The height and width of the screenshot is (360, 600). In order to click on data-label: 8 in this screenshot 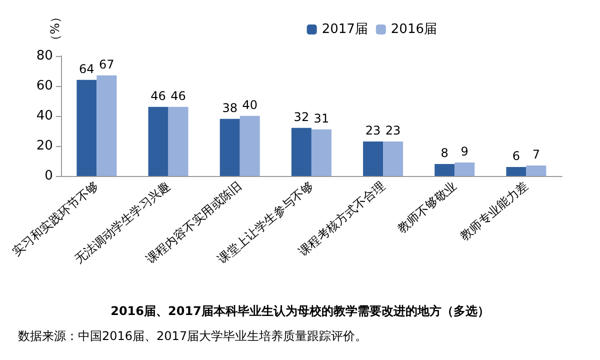, I will do `click(444, 153)`.